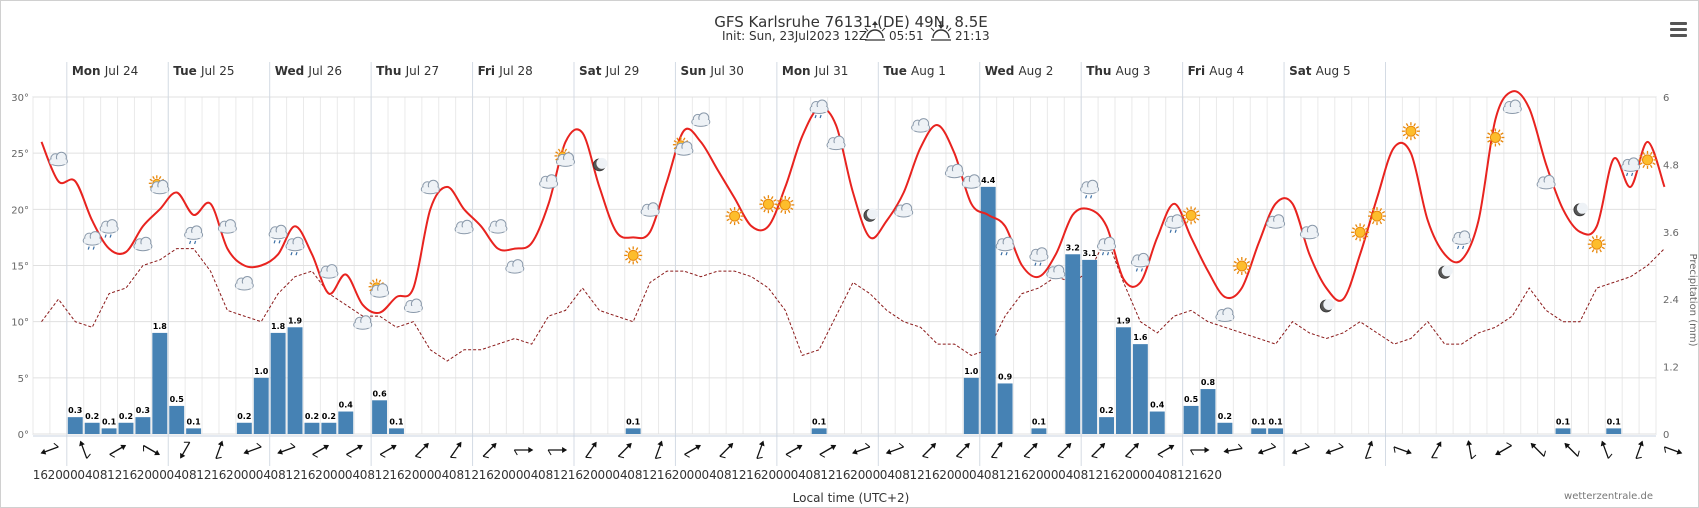 Image resolution: width=1699 pixels, height=508 pixels. Describe the element at coordinates (815, 71) in the screenshot. I see `day-label: Mon Jul 31` at that location.